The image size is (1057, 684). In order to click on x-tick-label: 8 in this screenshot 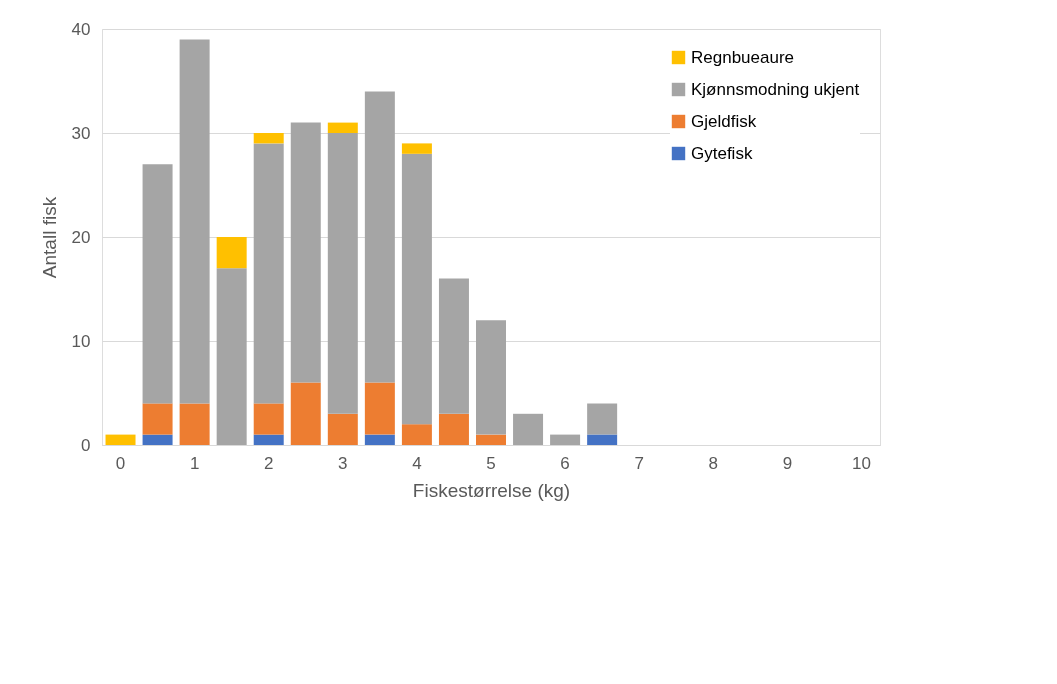, I will do `click(713, 463)`.